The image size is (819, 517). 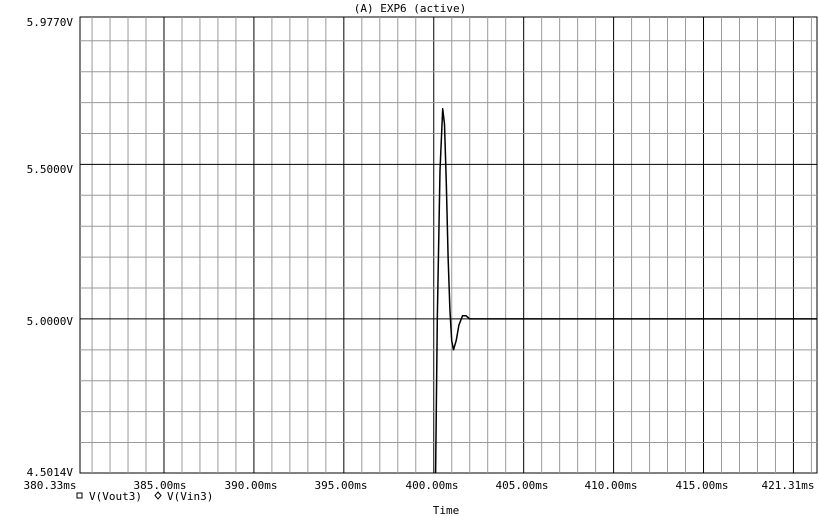 I want to click on y-tick-label: 5.9770V, so click(x=50, y=22).